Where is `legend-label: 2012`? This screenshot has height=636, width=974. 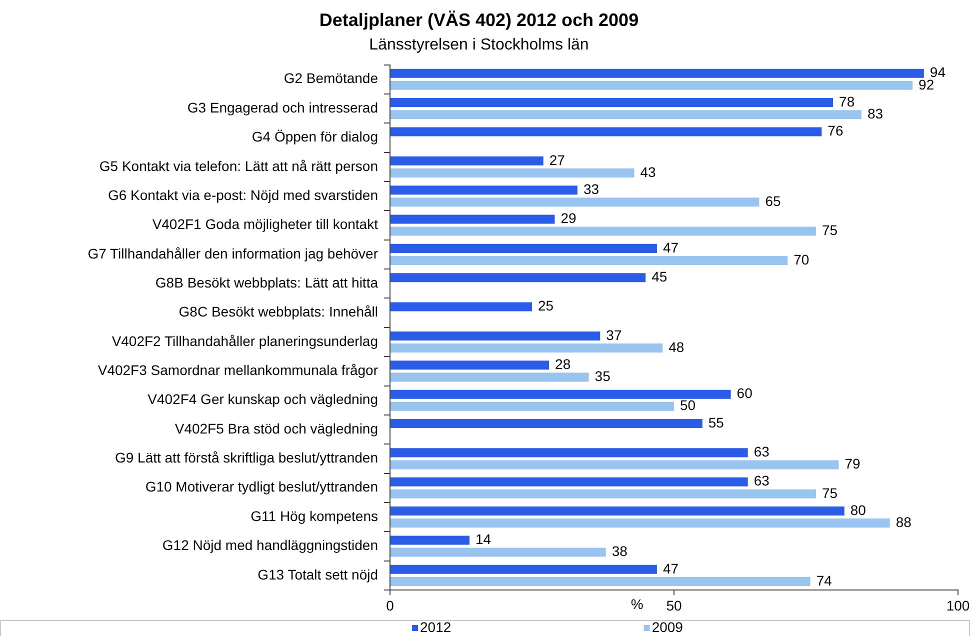 legend-label: 2012 is located at coordinates (436, 626).